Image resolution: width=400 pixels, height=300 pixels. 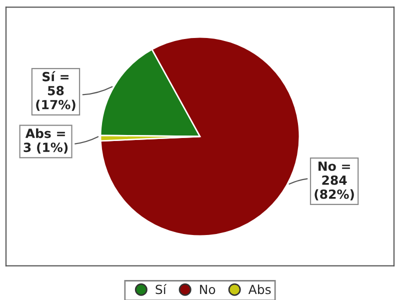 What do you see at coordinates (208, 289) in the screenshot?
I see `legend-label: No` at bounding box center [208, 289].